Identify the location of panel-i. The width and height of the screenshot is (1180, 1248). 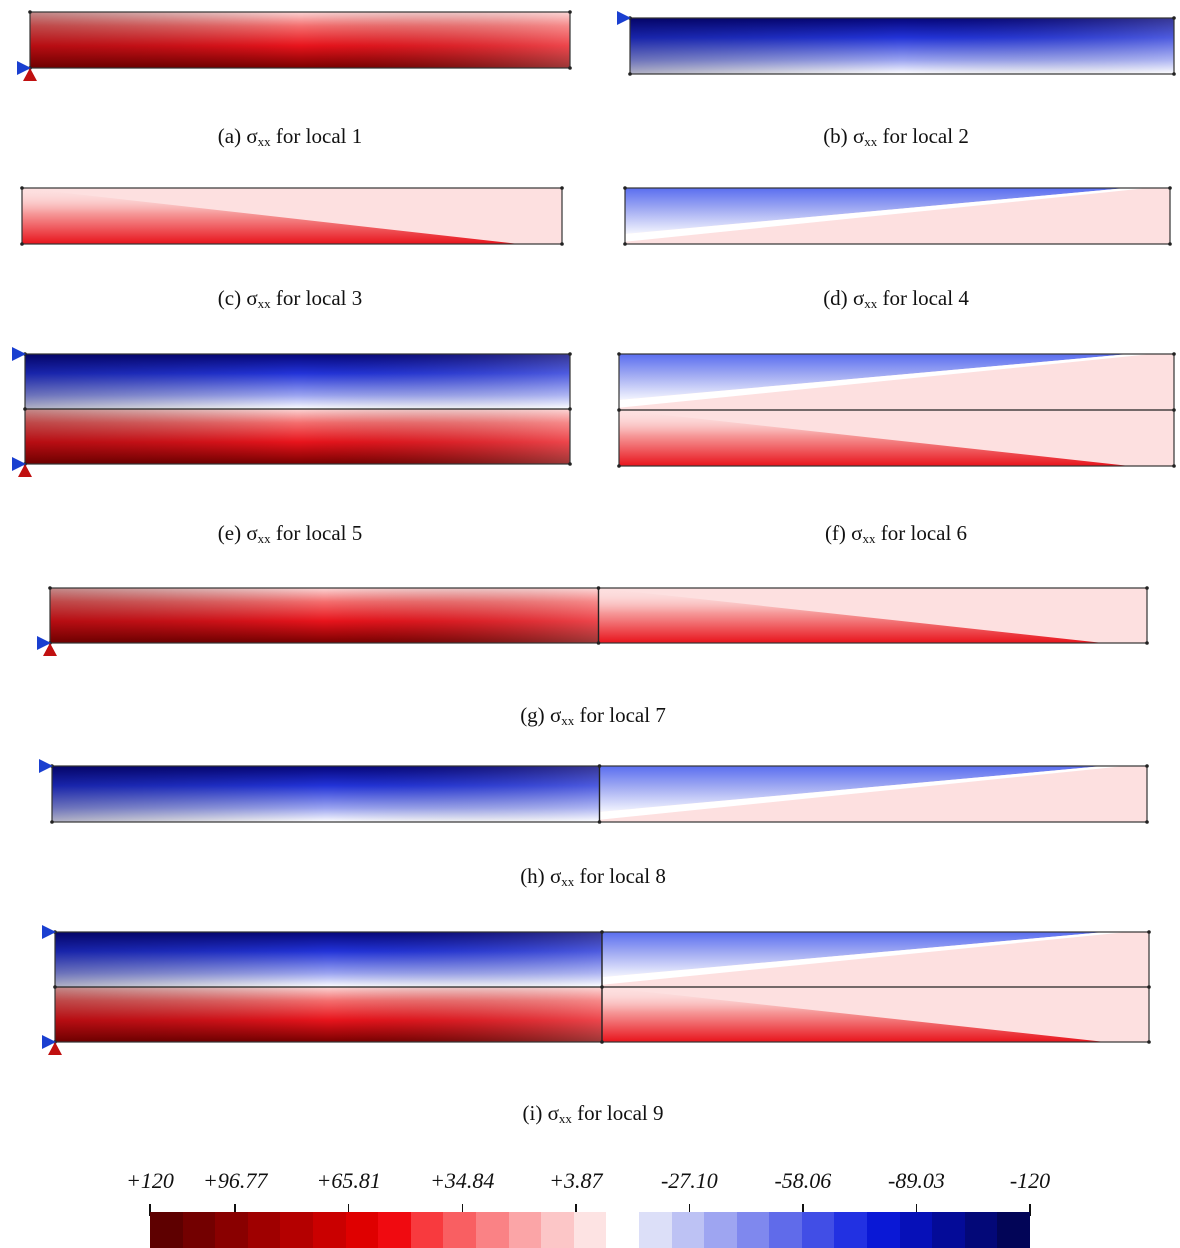
(603, 992).